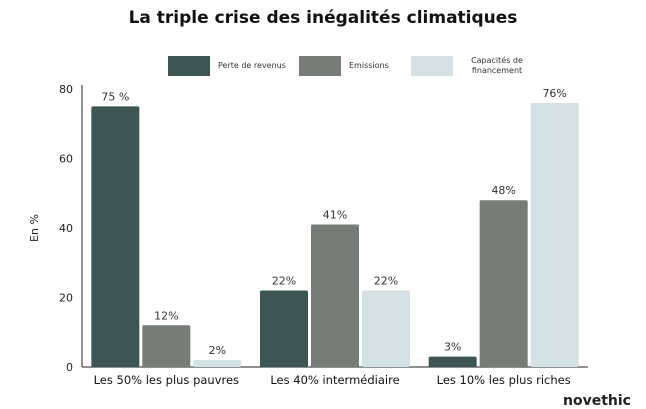 This screenshot has width=646, height=409. Describe the element at coordinates (334, 380) in the screenshot. I see `x-category-label-1: Les 40% intermédiaire` at that location.